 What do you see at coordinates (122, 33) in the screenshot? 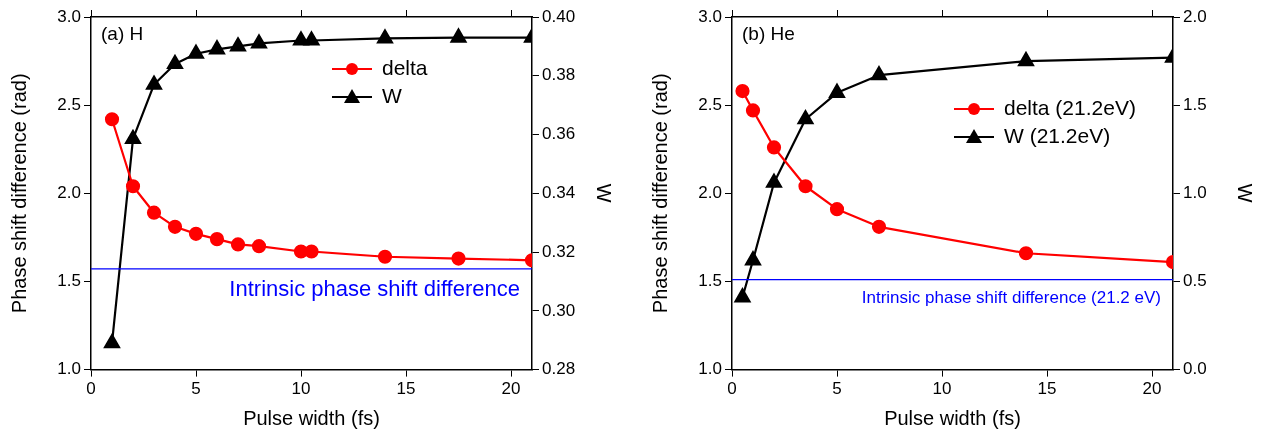
I see `annotation: (a) H` at bounding box center [122, 33].